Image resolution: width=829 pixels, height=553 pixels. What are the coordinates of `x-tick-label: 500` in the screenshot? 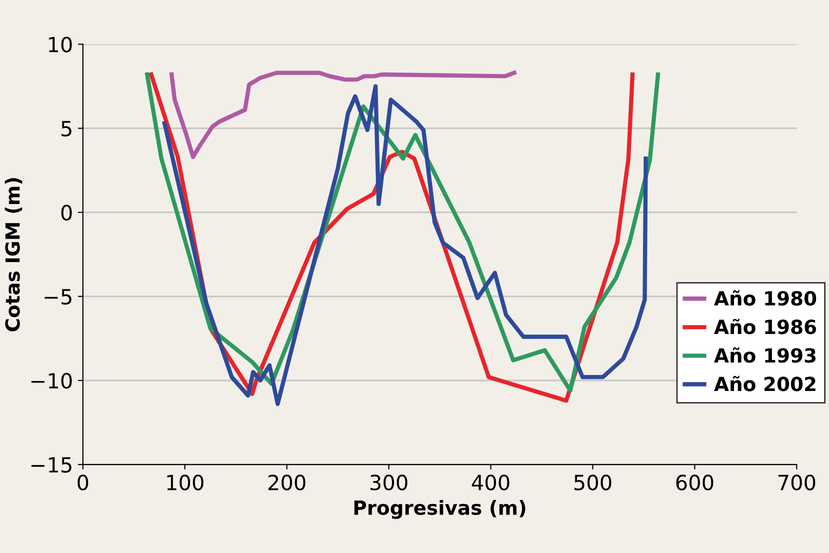 It's located at (593, 482).